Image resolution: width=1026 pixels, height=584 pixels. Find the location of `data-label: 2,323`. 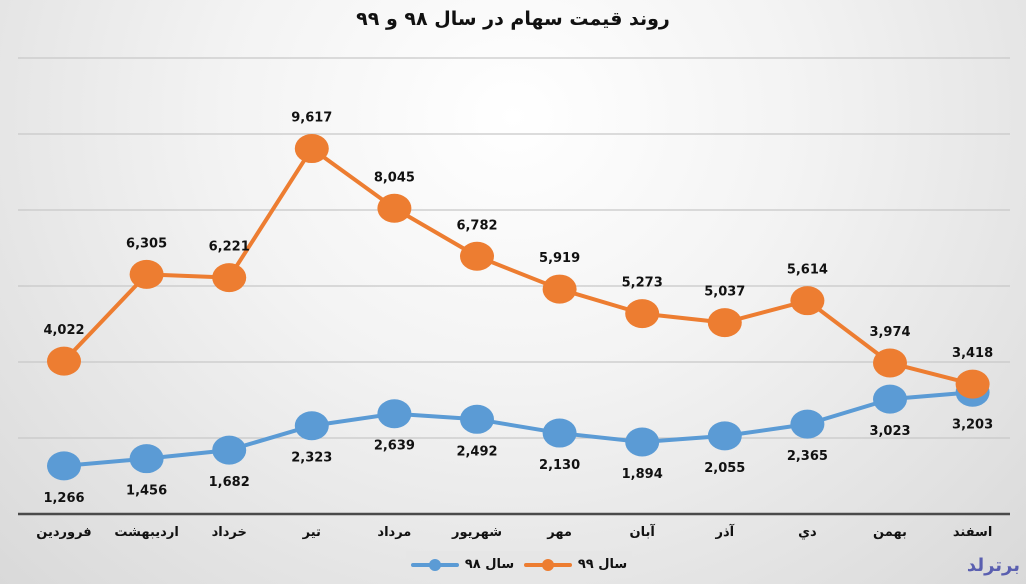

data-label: 2,323 is located at coordinates (311, 458).